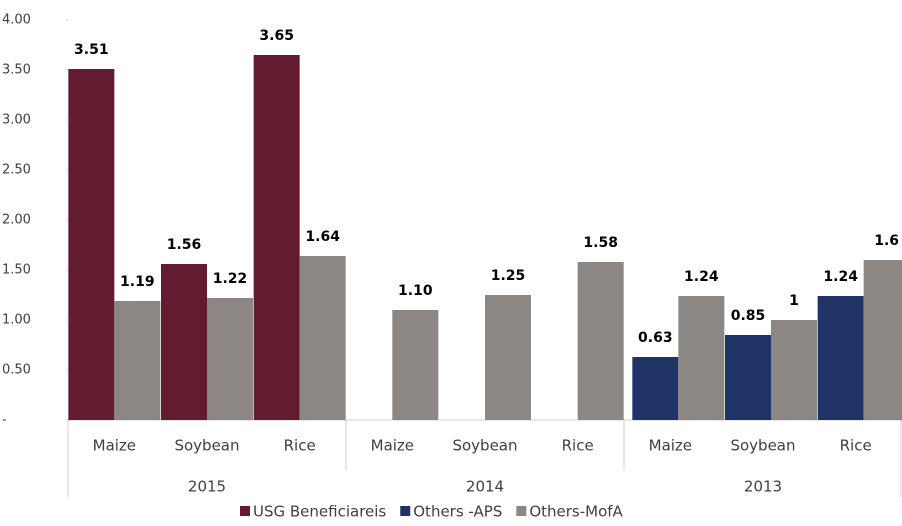  What do you see at coordinates (16, 170) in the screenshot?
I see `y-tick-label: 2.50` at bounding box center [16, 170].